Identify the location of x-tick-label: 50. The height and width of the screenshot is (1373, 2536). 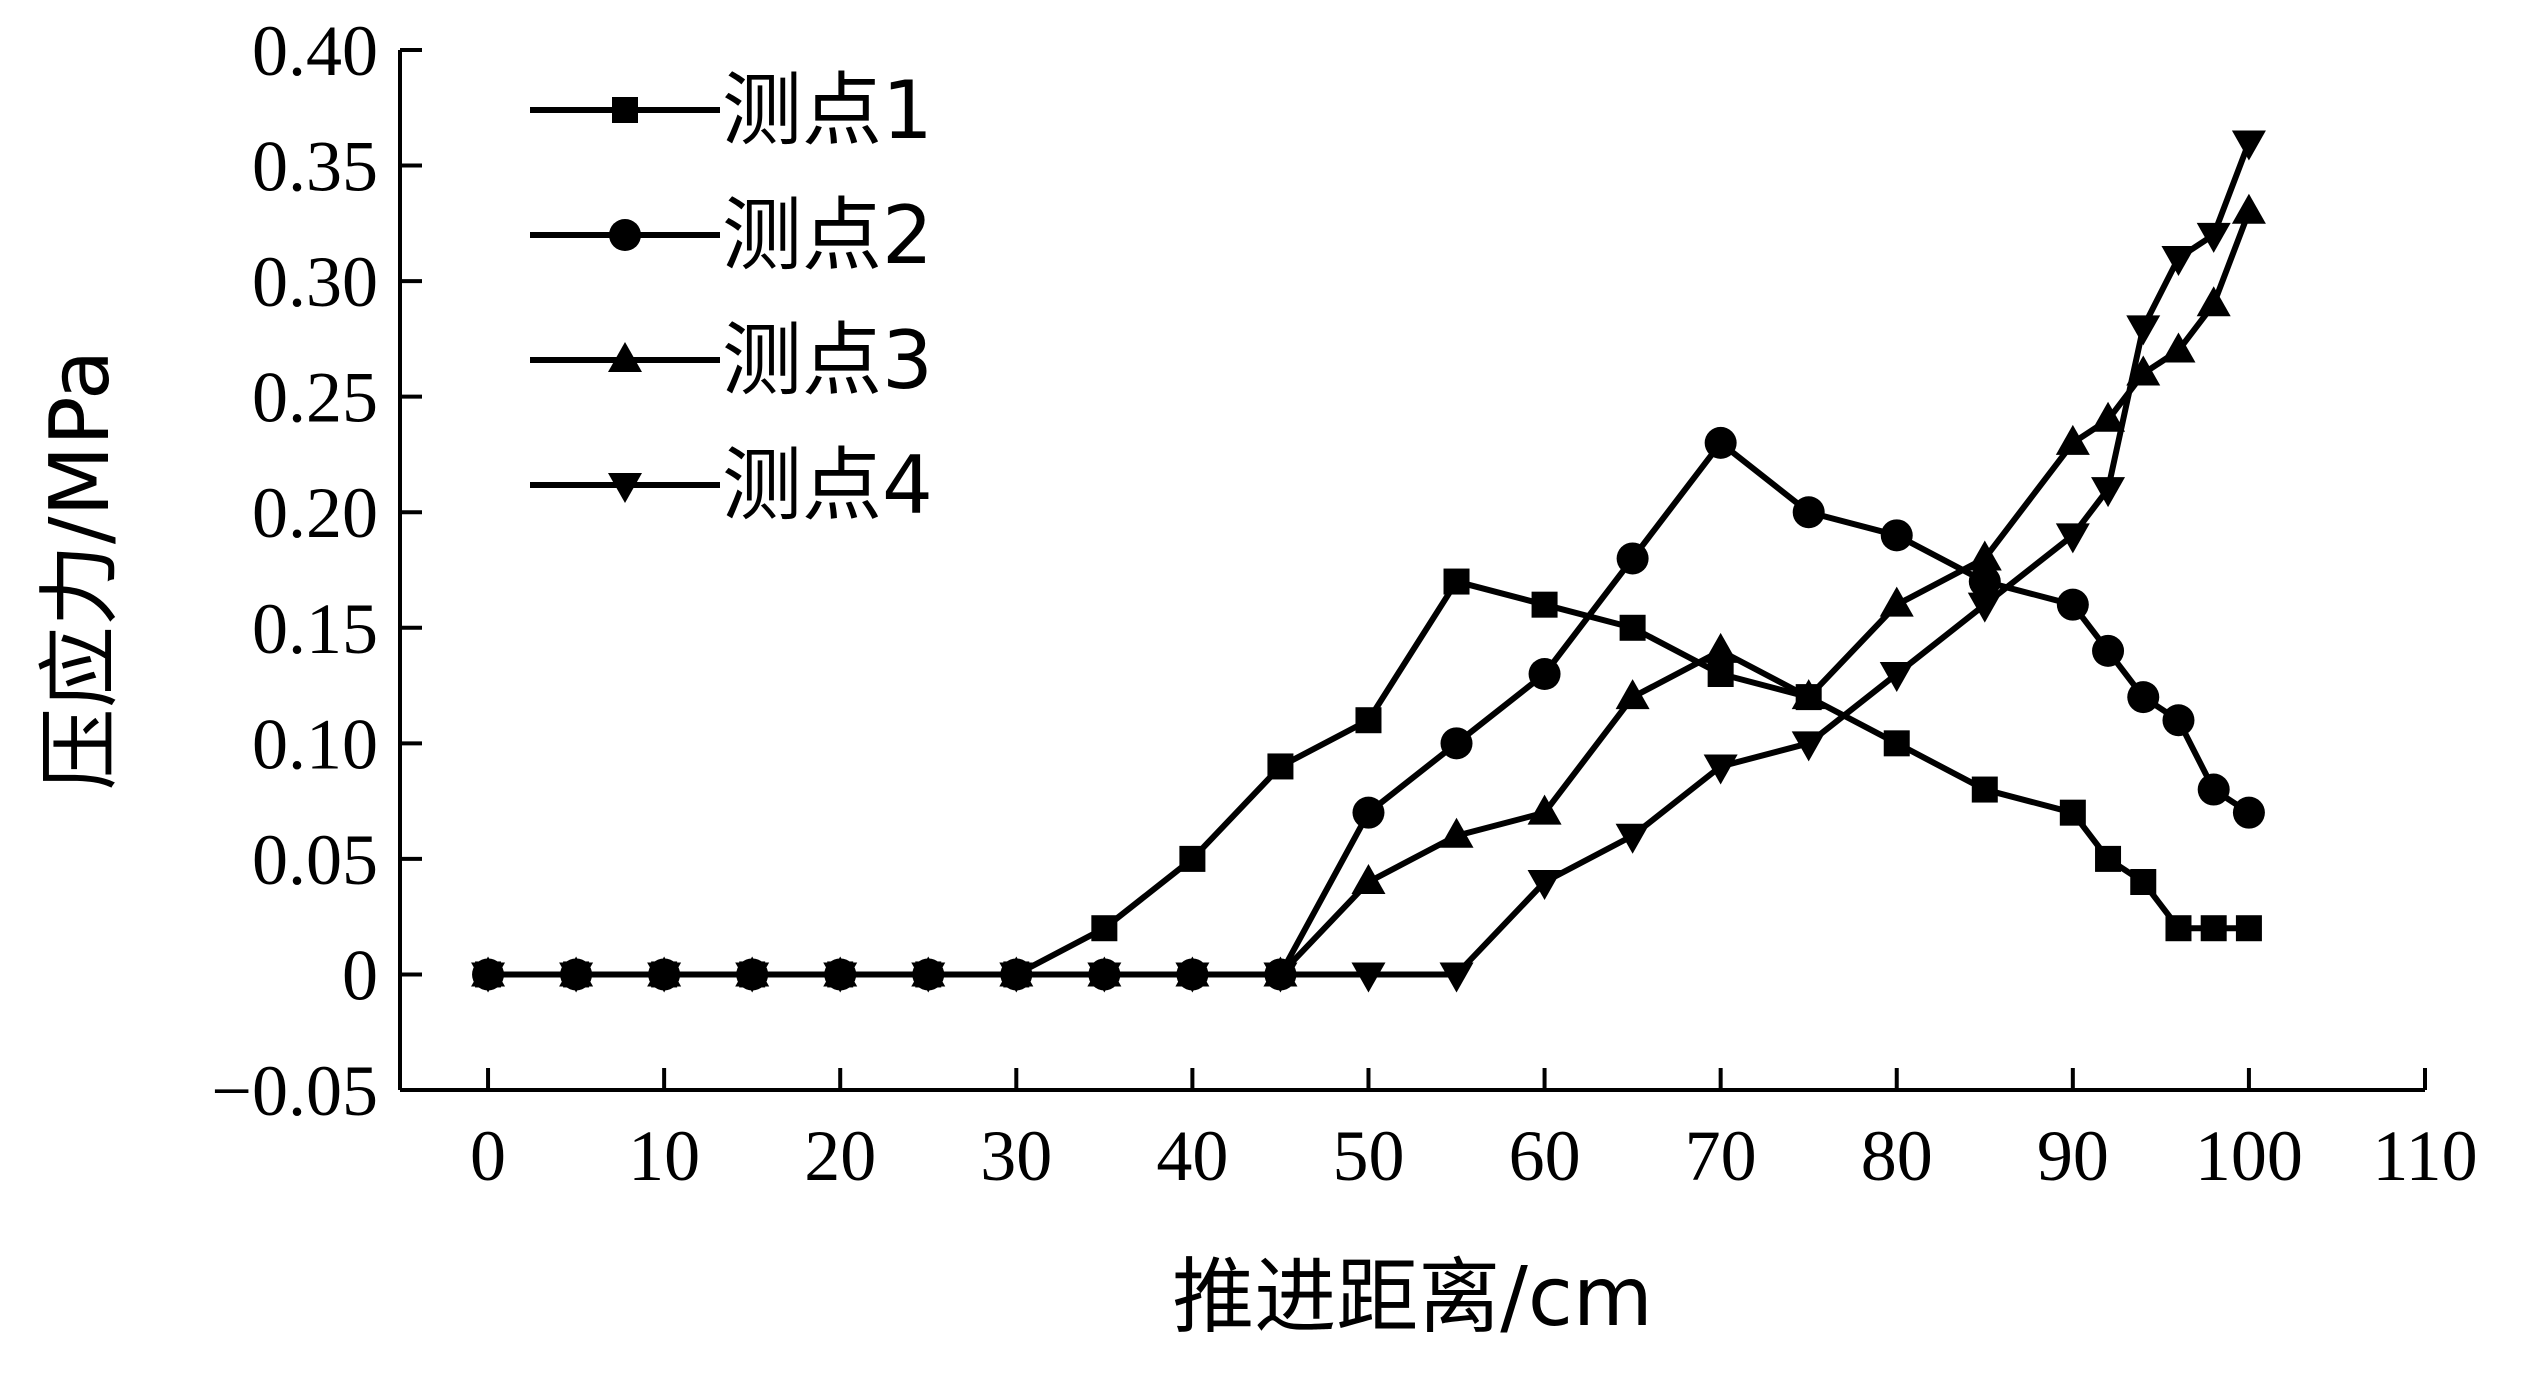
(1368, 1156).